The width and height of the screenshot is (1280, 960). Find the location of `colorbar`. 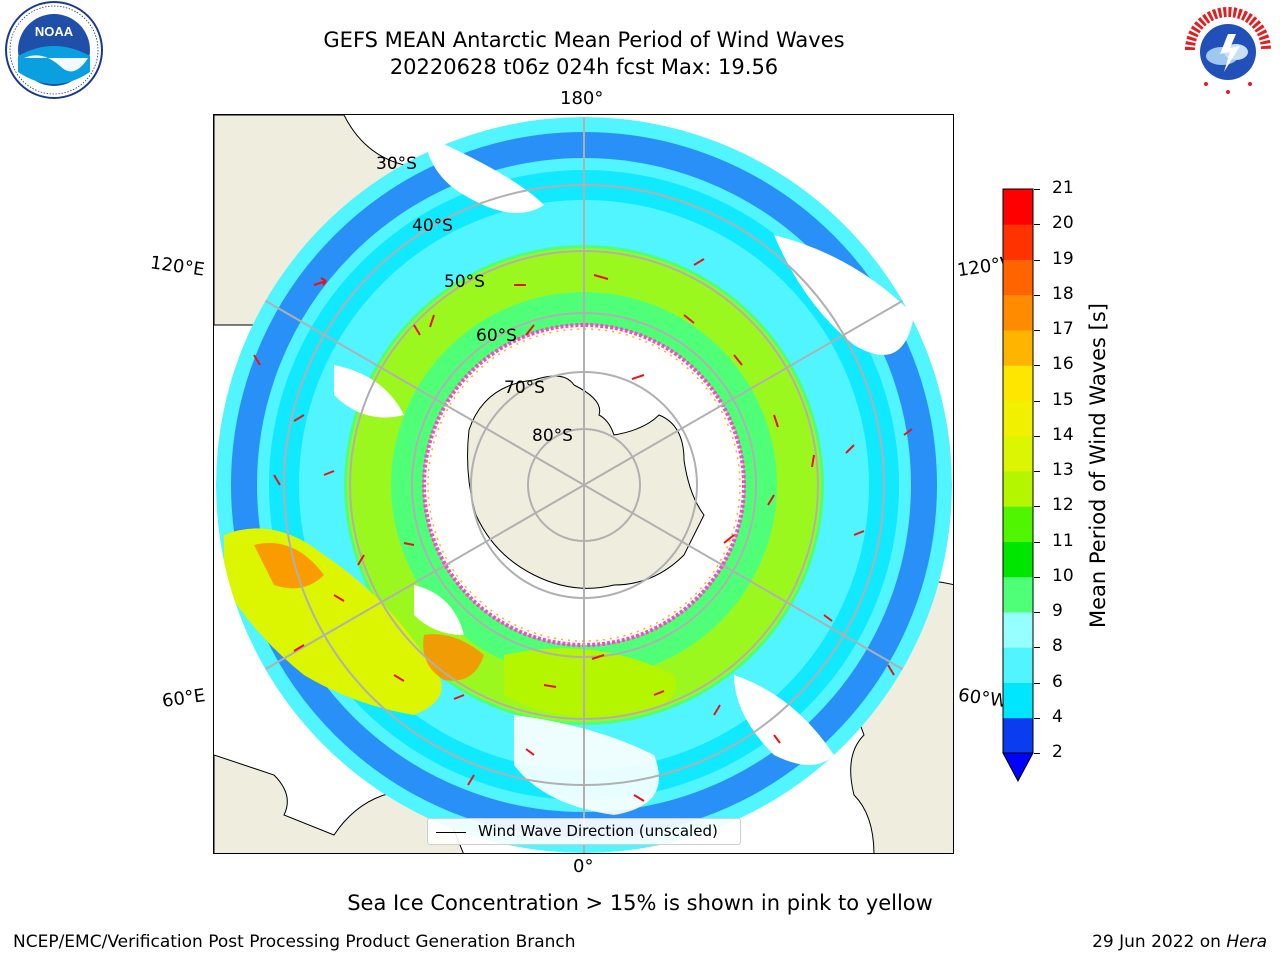

colorbar is located at coordinates (1018, 485).